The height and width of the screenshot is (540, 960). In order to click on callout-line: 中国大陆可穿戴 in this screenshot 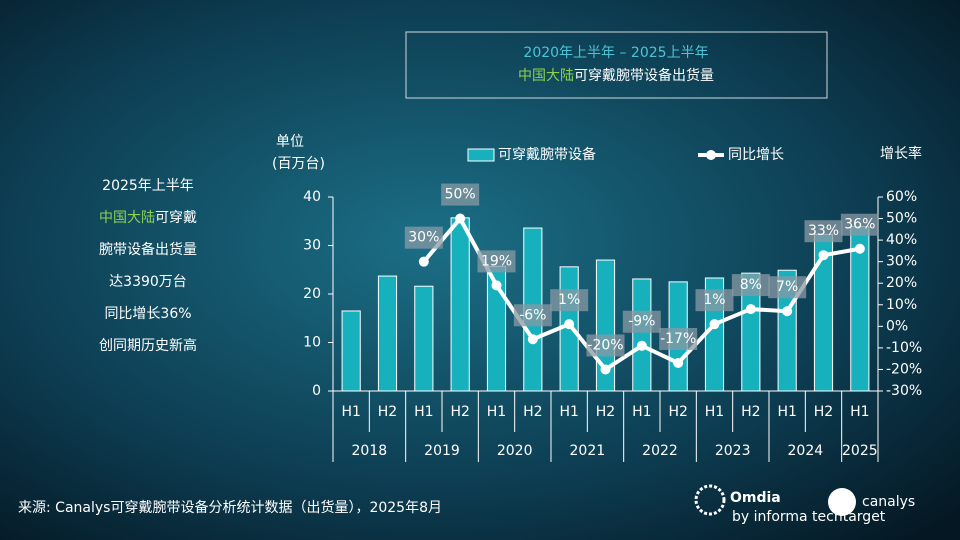, I will do `click(148, 218)`.